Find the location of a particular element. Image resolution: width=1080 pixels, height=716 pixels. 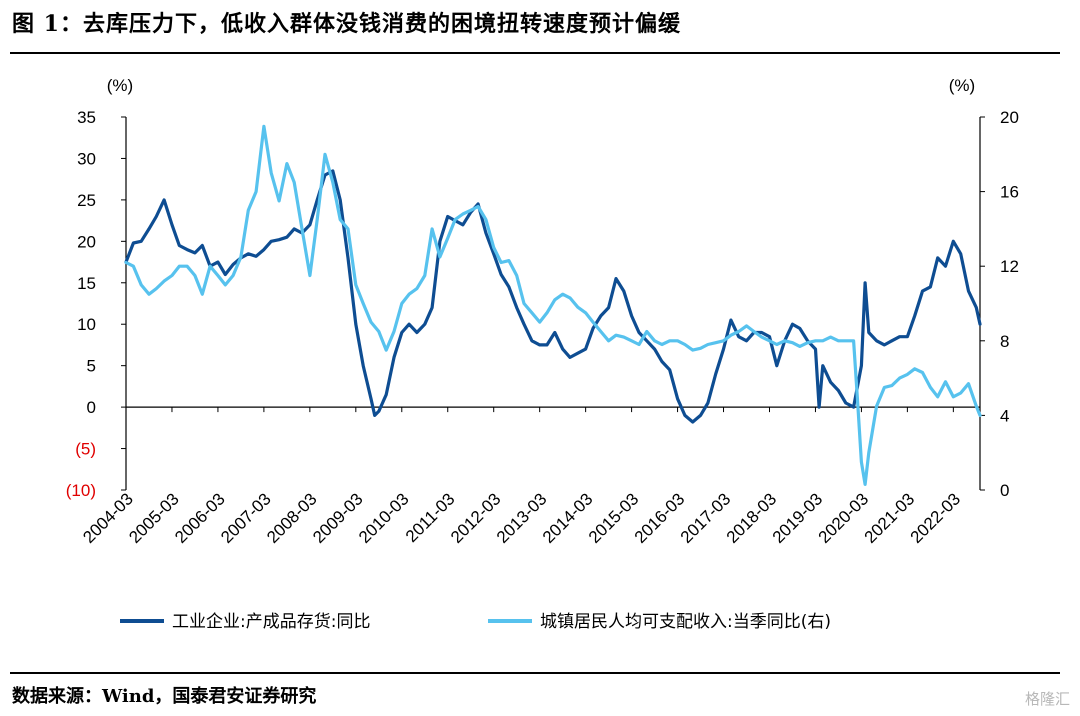

x-tick-label: 2020-03 is located at coordinates (844, 518).